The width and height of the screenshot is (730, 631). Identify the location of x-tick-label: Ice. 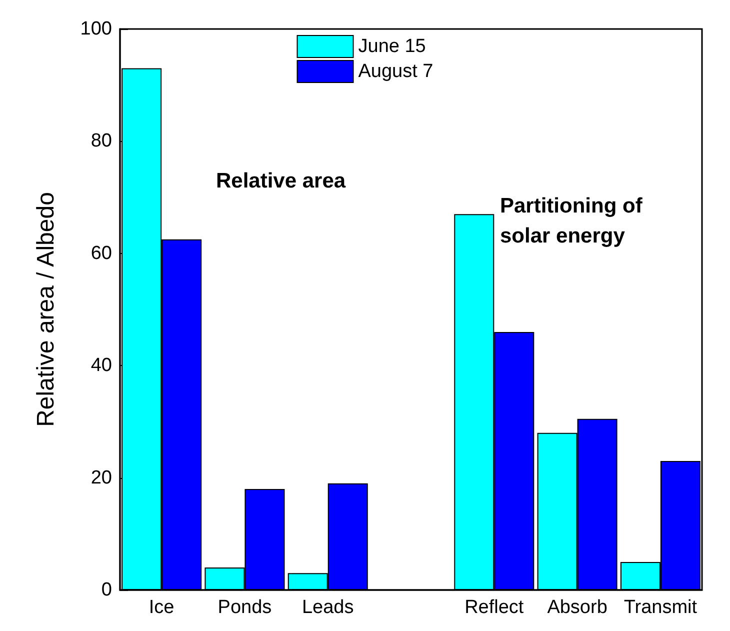
(161, 607).